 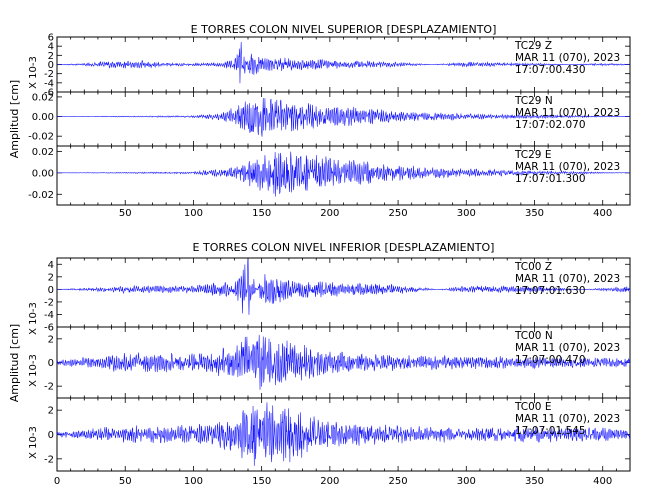 What do you see at coordinates (533, 267) in the screenshot?
I see `trace-station-label: TC00 Z` at bounding box center [533, 267].